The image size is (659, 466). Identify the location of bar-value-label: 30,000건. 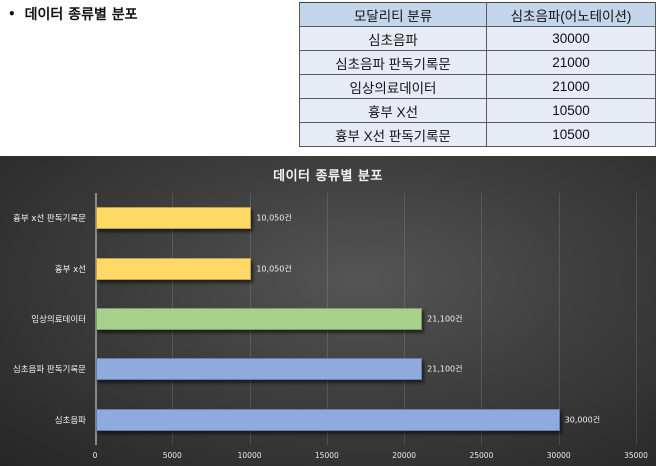
(582, 420).